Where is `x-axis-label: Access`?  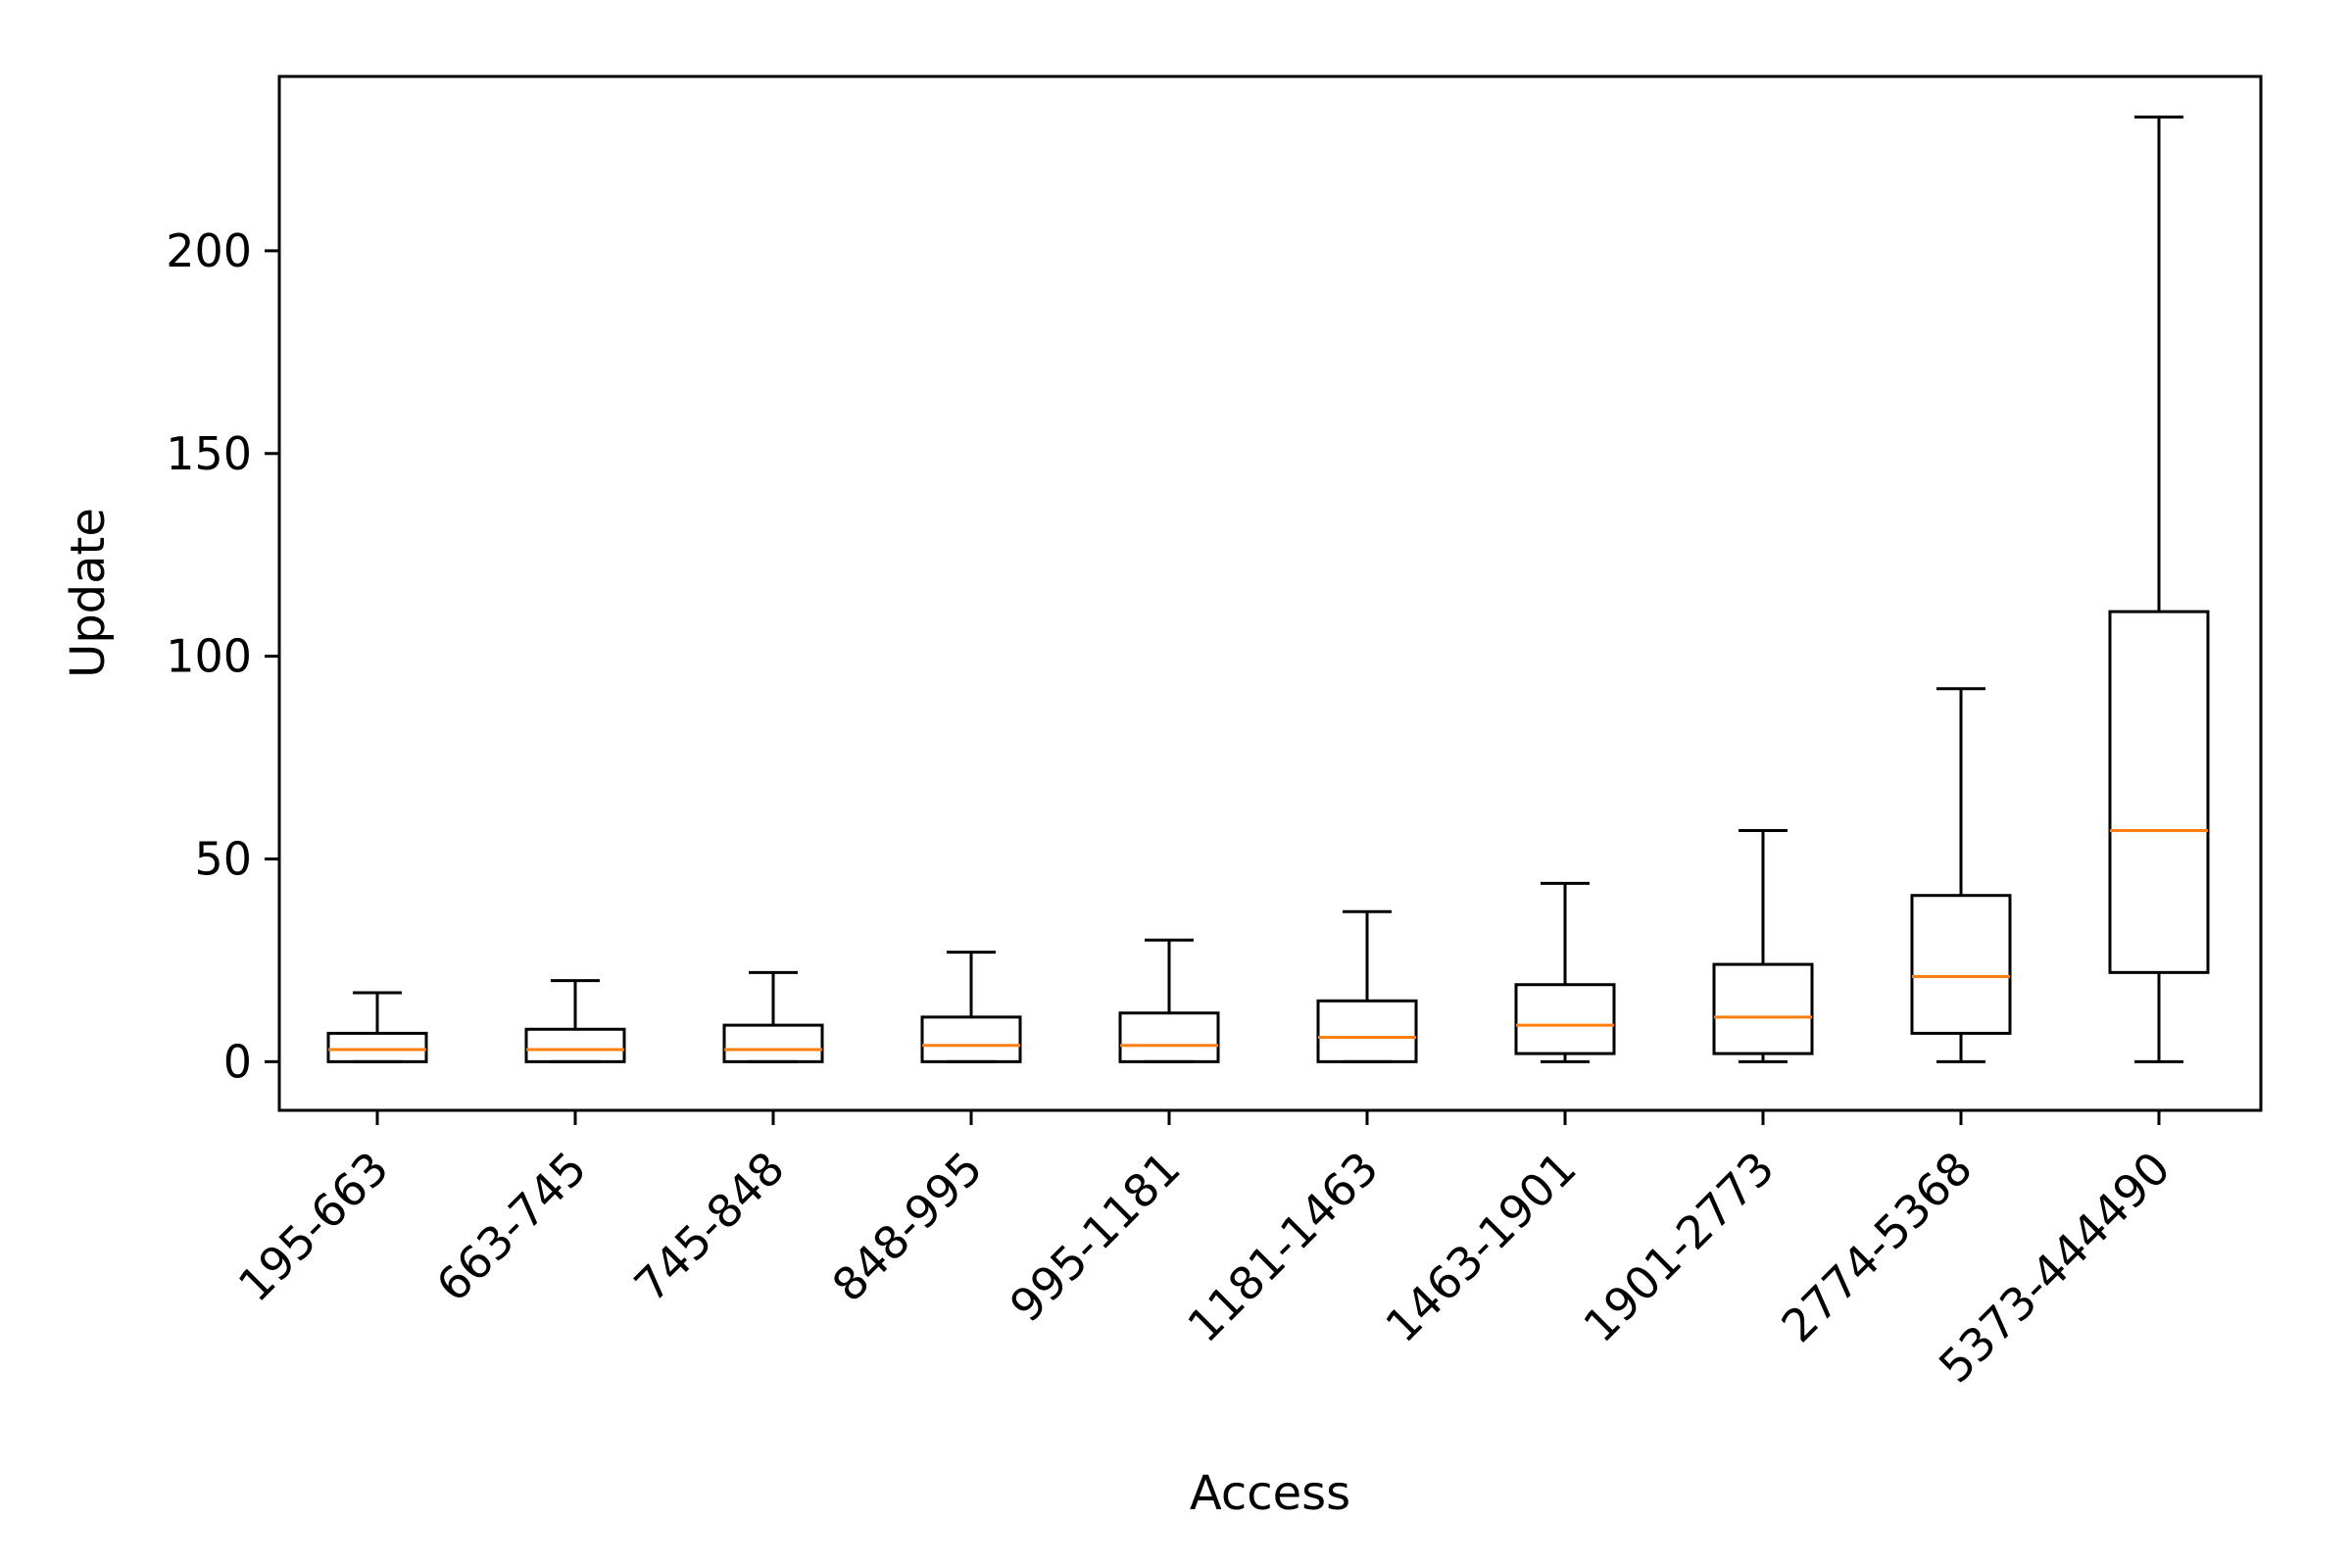 x-axis-label: Access is located at coordinates (1270, 1493).